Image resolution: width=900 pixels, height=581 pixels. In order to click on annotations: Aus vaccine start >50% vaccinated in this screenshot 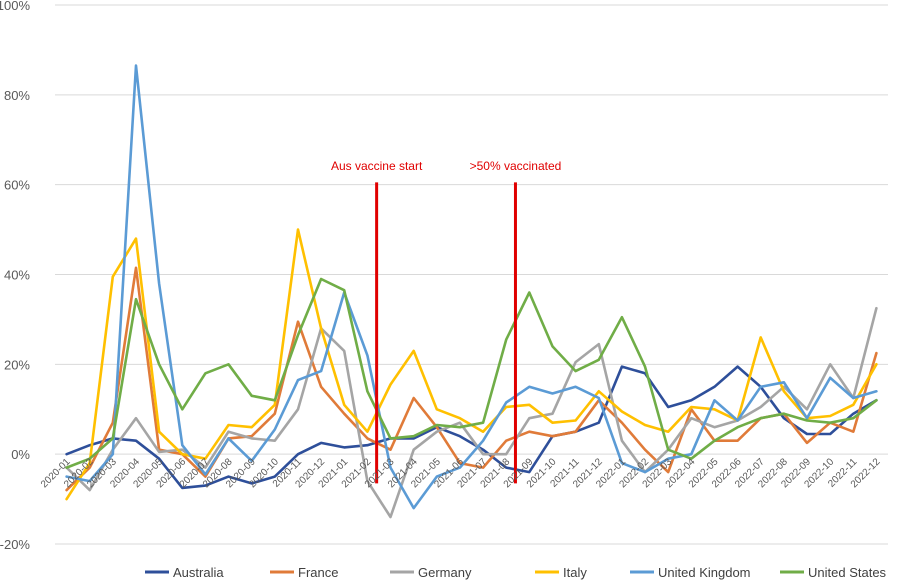, I will do `click(446, 321)`.